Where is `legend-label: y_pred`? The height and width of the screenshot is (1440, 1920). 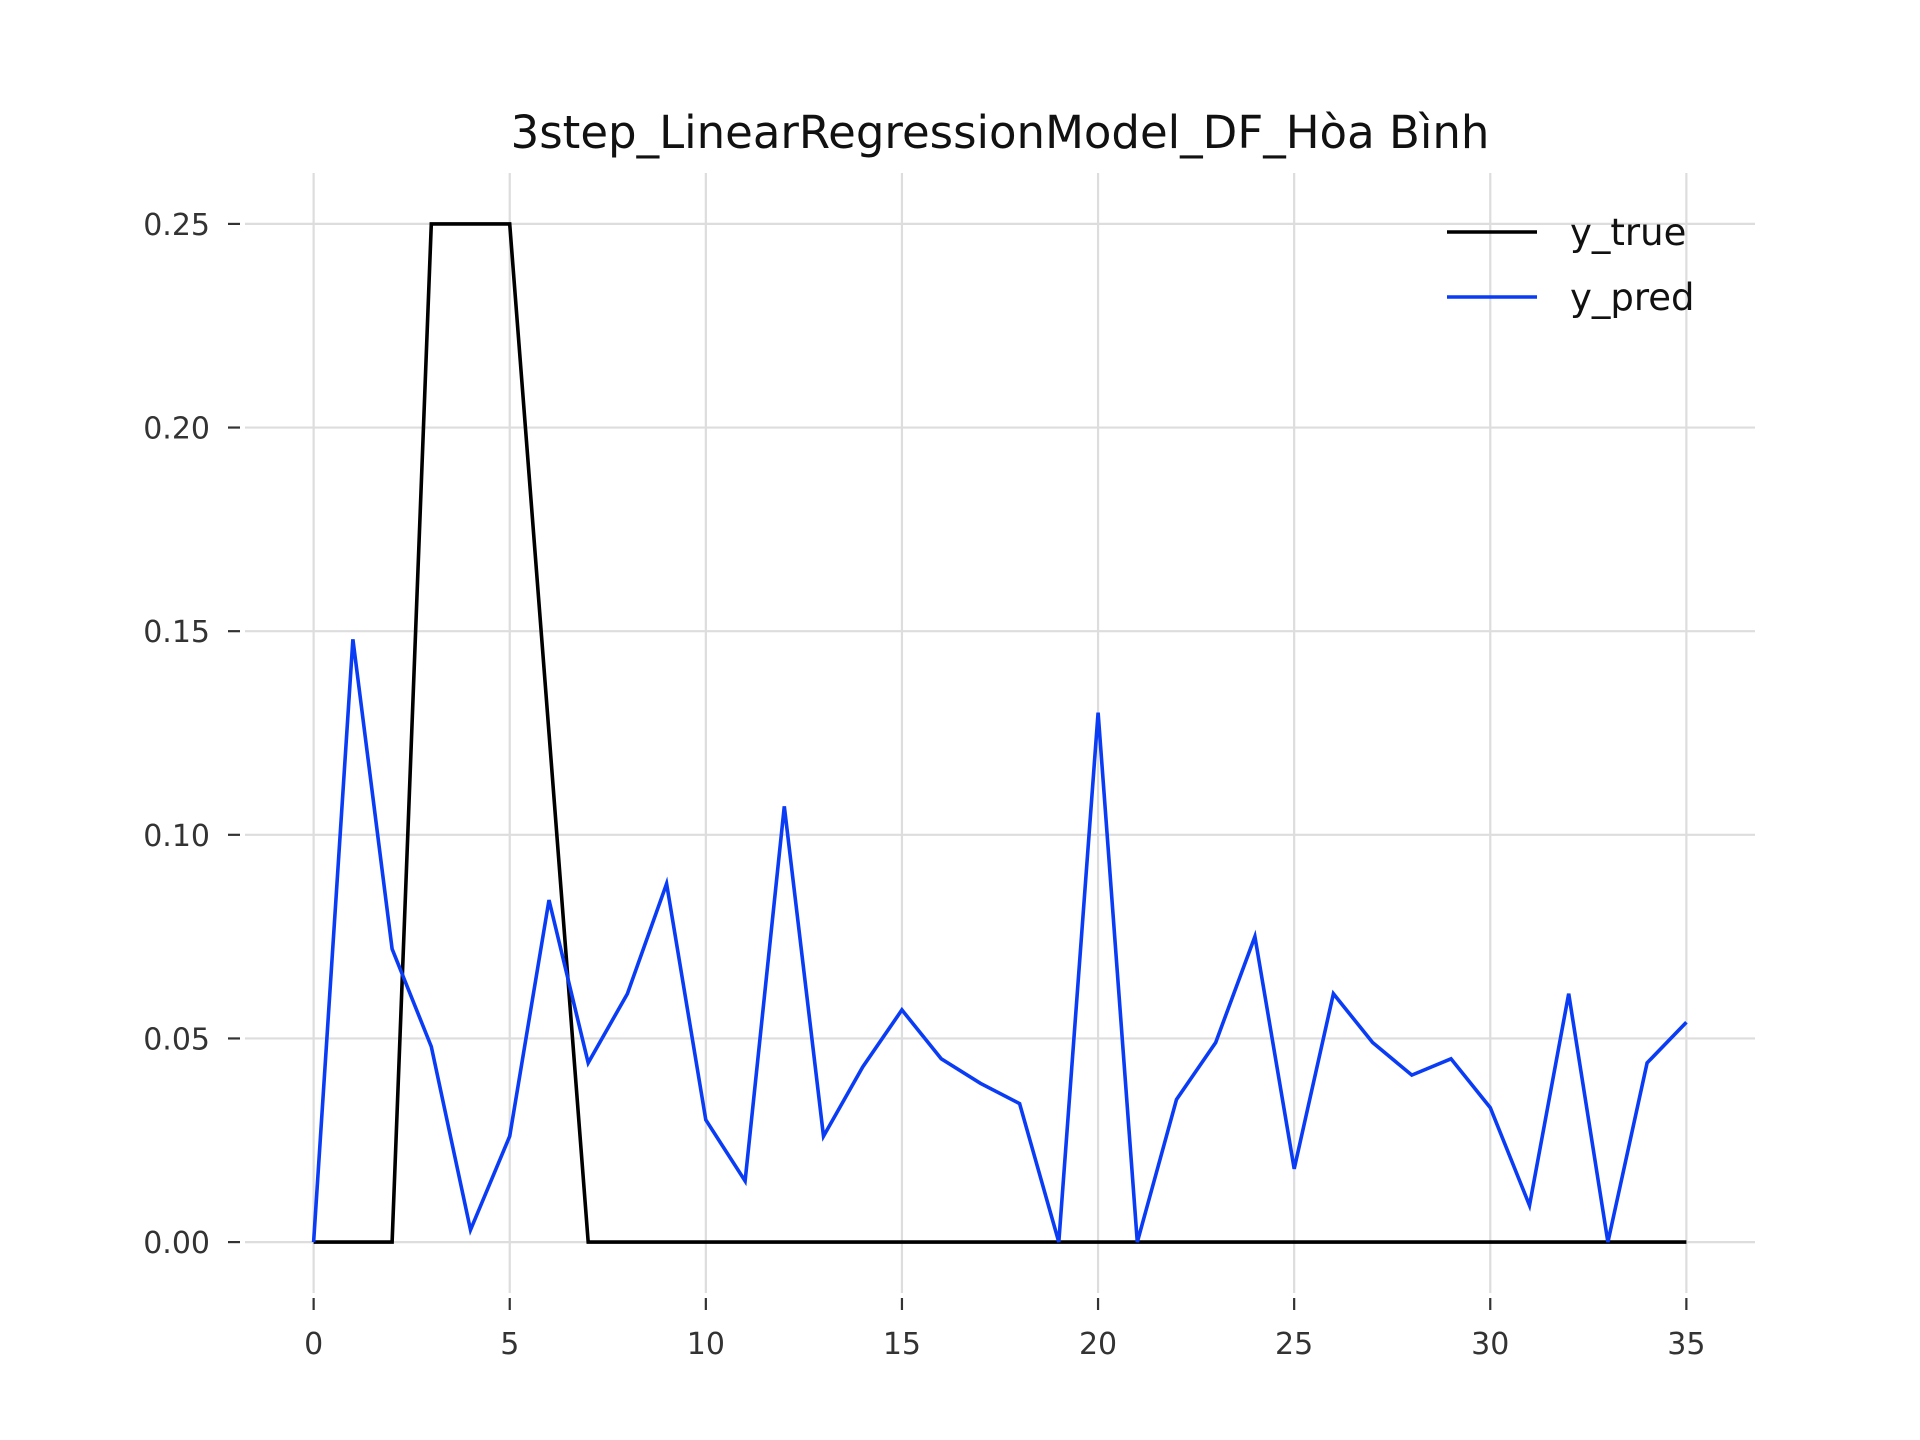
legend-label: y_pred is located at coordinates (1632, 297).